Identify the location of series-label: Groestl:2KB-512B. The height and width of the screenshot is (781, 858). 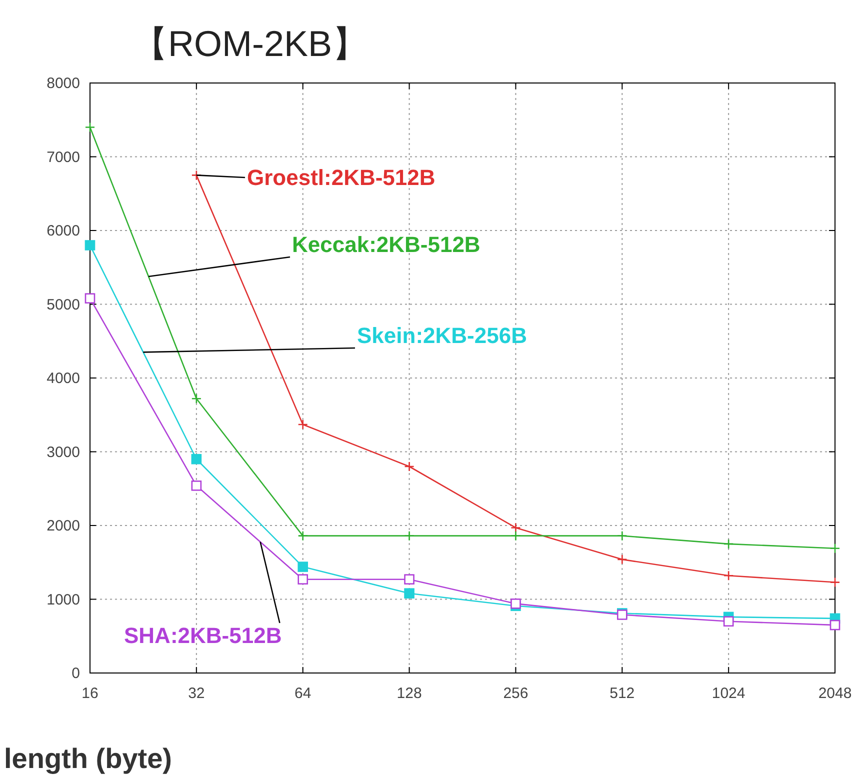
(341, 177).